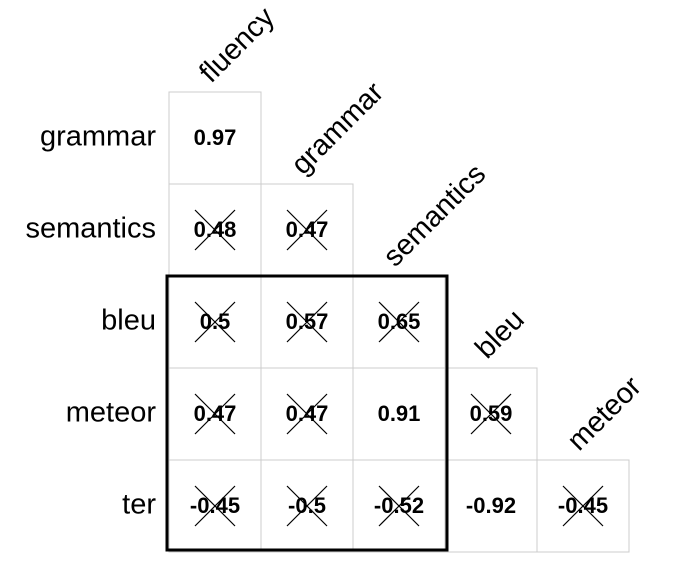  Describe the element at coordinates (237, 45) in the screenshot. I see `column-label: fluency` at that location.